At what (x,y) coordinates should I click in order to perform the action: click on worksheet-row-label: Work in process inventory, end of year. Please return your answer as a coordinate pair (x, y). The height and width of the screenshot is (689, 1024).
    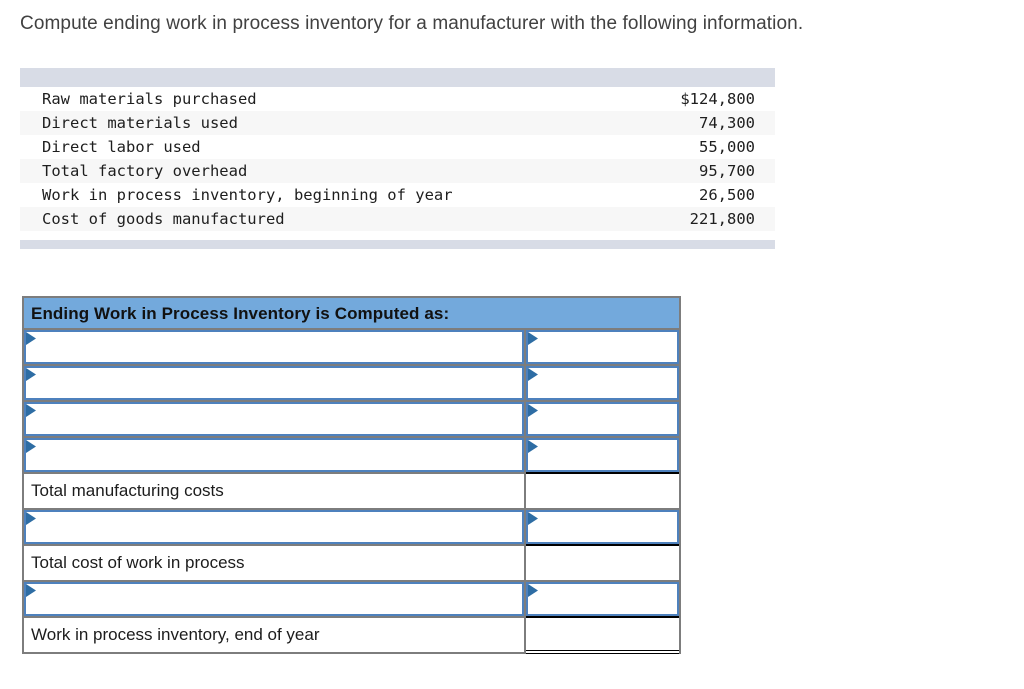
    Looking at the image, I should click on (275, 636).